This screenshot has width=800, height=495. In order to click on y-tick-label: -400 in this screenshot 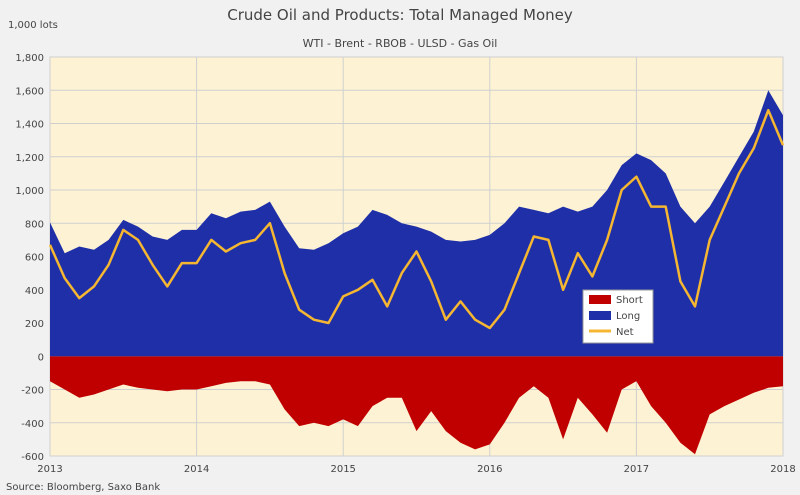, I will do `click(32, 424)`.